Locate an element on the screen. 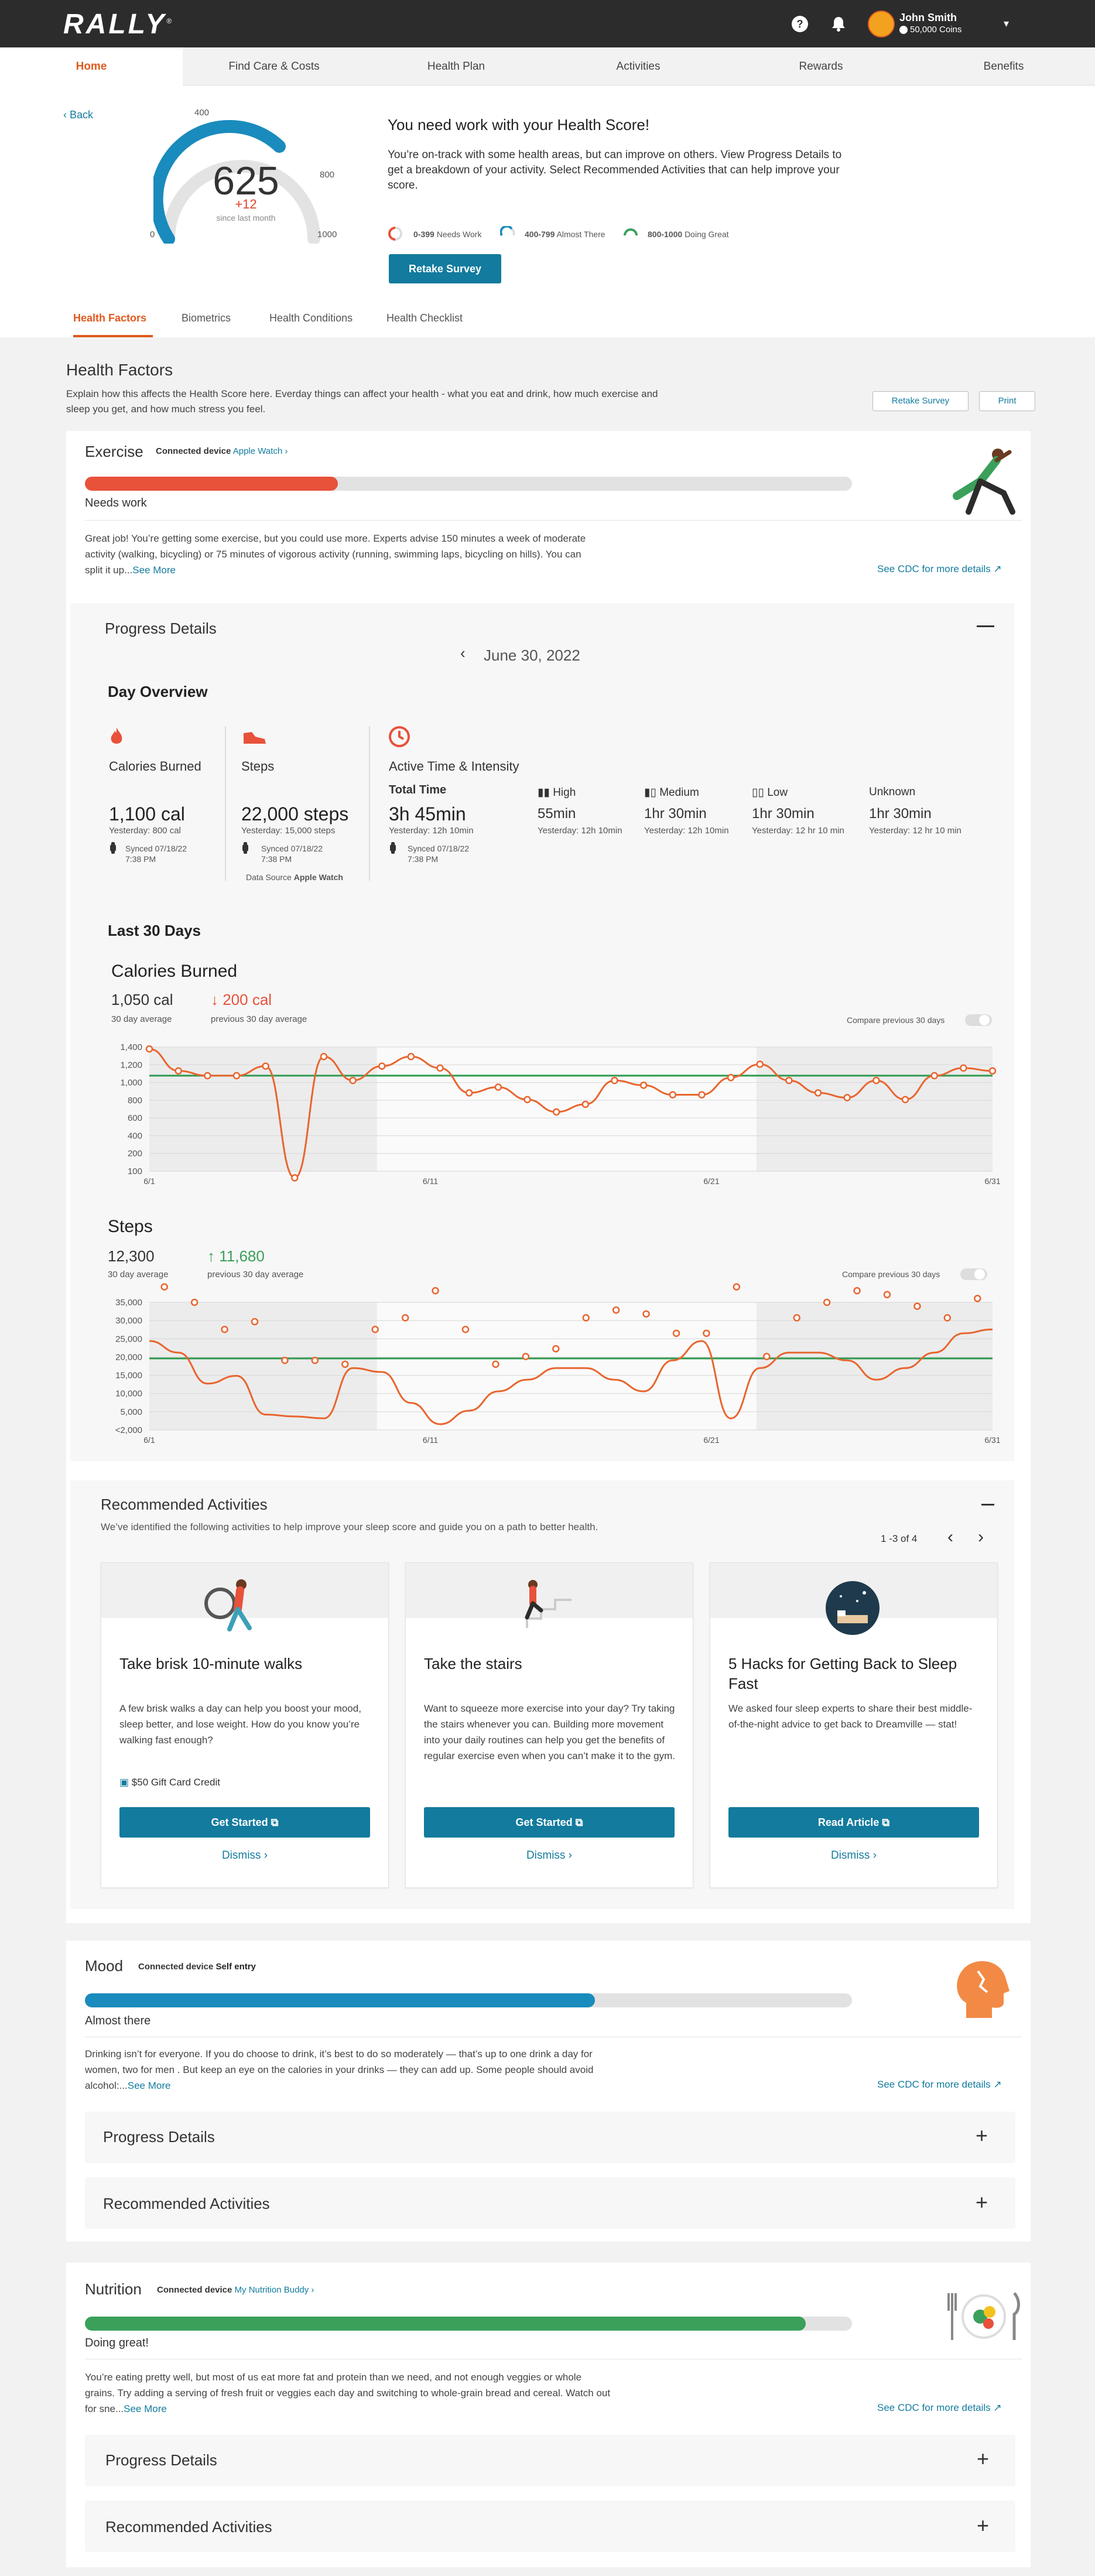  selected-date: June 30, 2022 is located at coordinates (532, 655).